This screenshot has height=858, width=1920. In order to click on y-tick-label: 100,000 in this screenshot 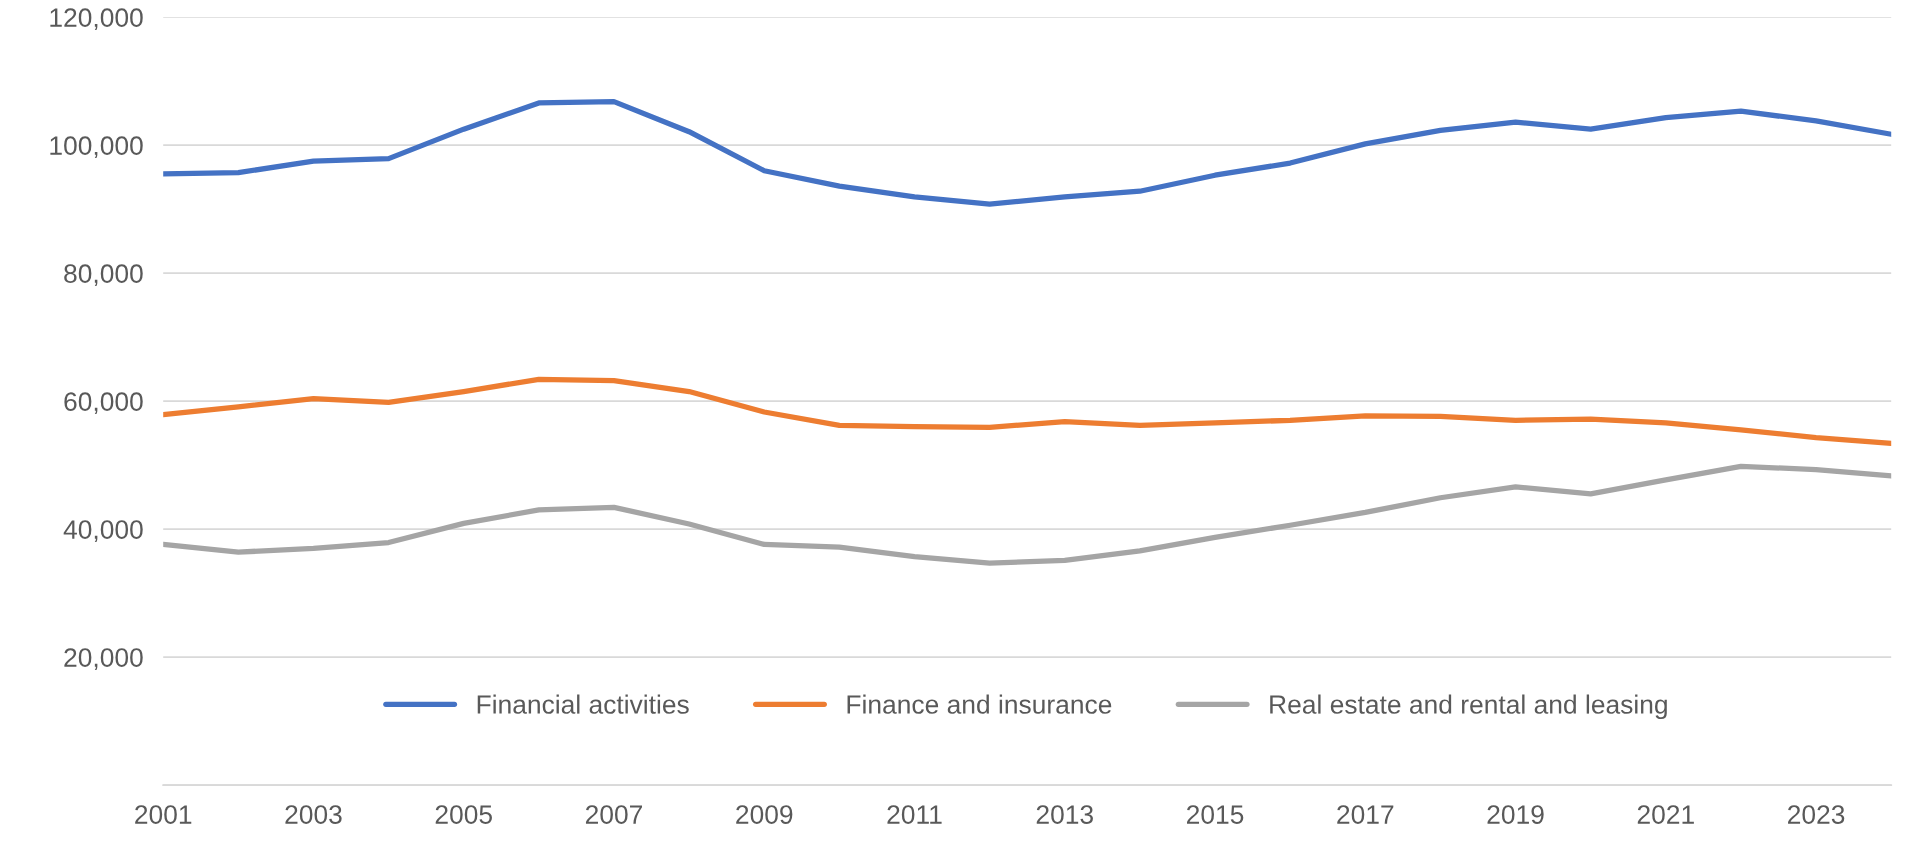, I will do `click(96, 147)`.